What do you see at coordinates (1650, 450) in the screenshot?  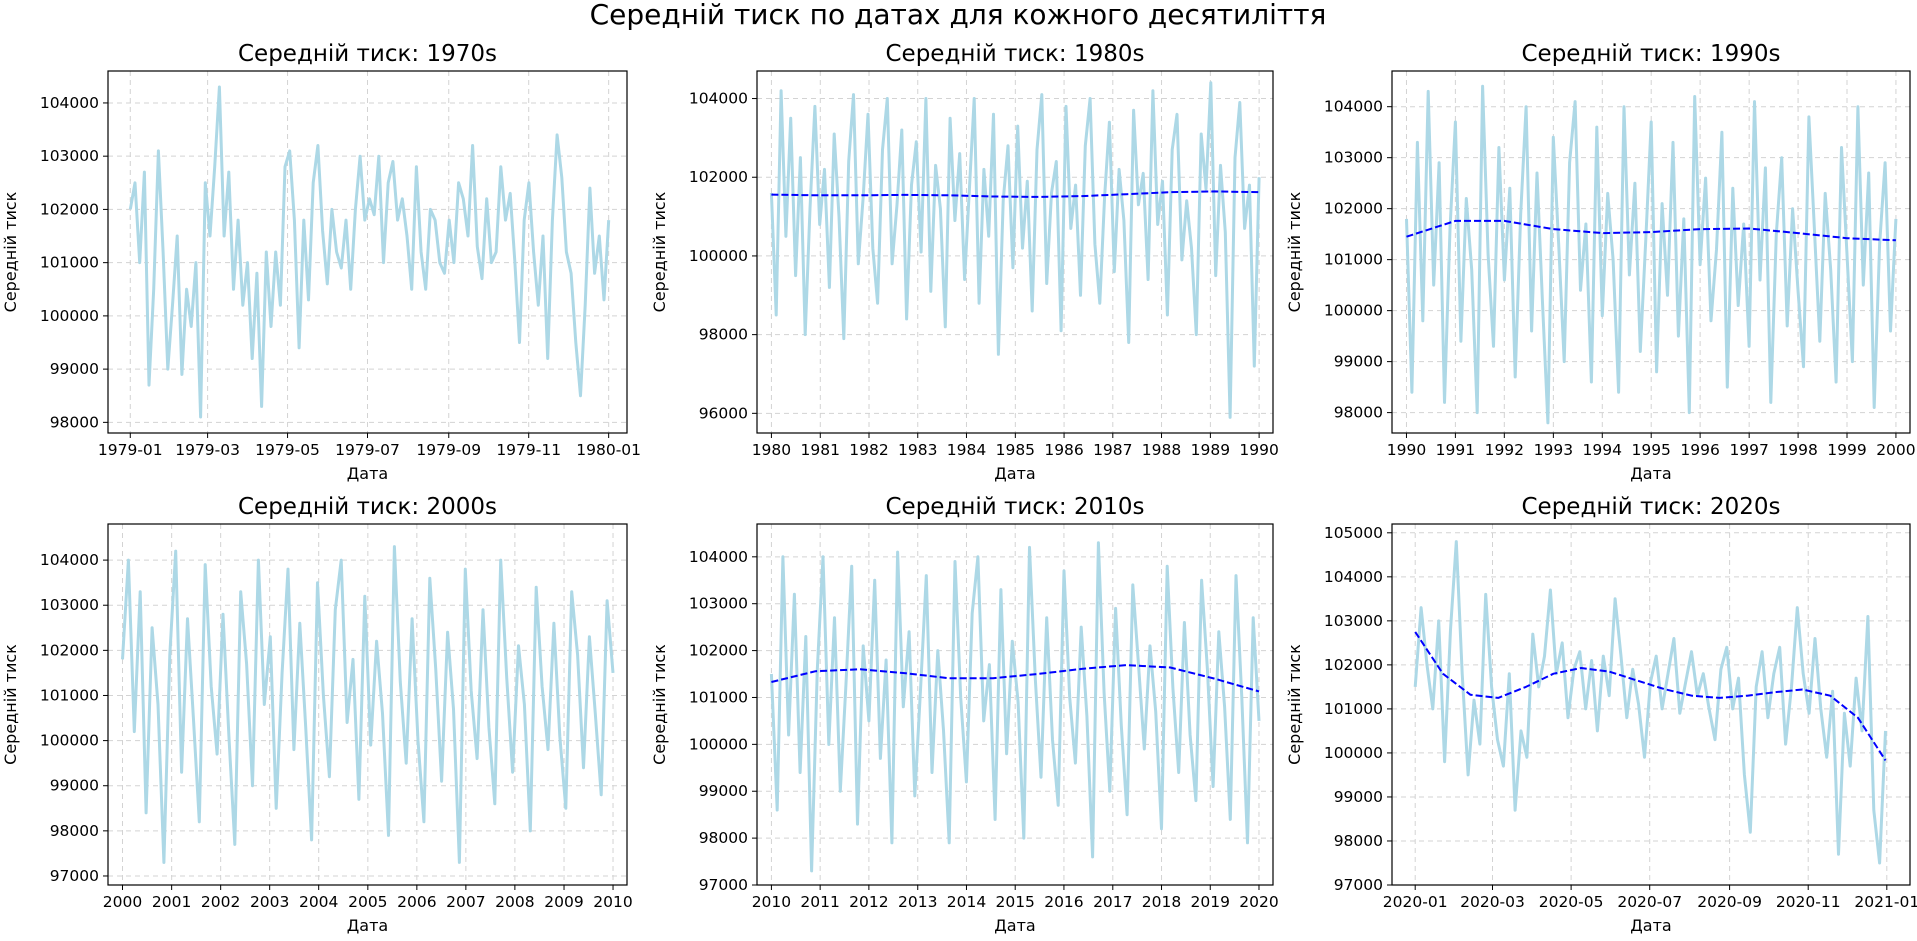 I see `x-tick-label: 1995` at bounding box center [1650, 450].